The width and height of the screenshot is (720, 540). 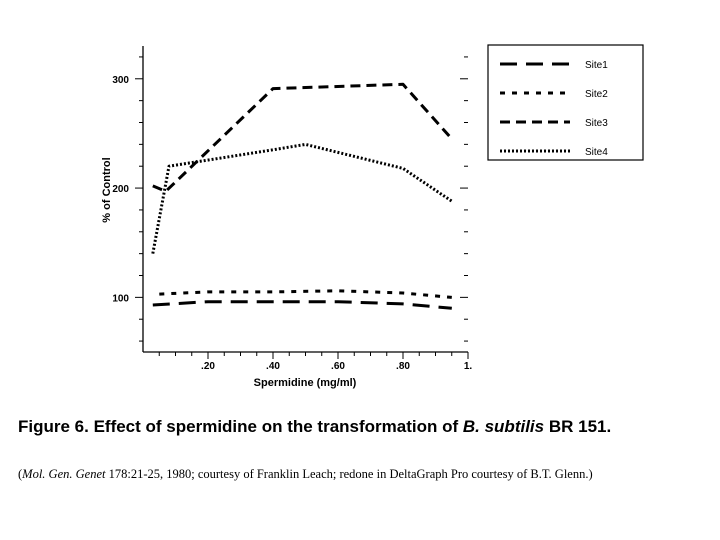 I want to click on y-tick-label: 300, so click(x=120, y=80).